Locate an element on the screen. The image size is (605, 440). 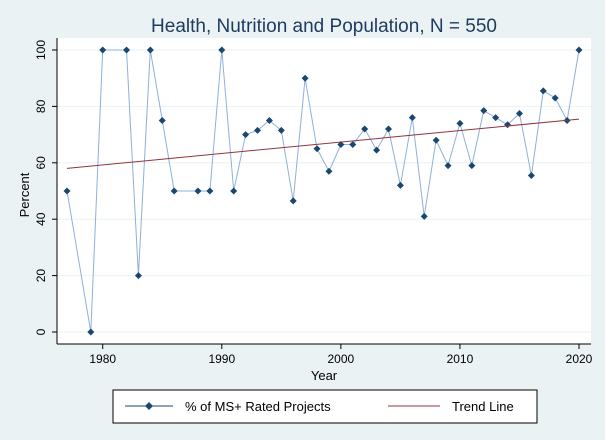
y-axis-label: Percent is located at coordinates (24, 194).